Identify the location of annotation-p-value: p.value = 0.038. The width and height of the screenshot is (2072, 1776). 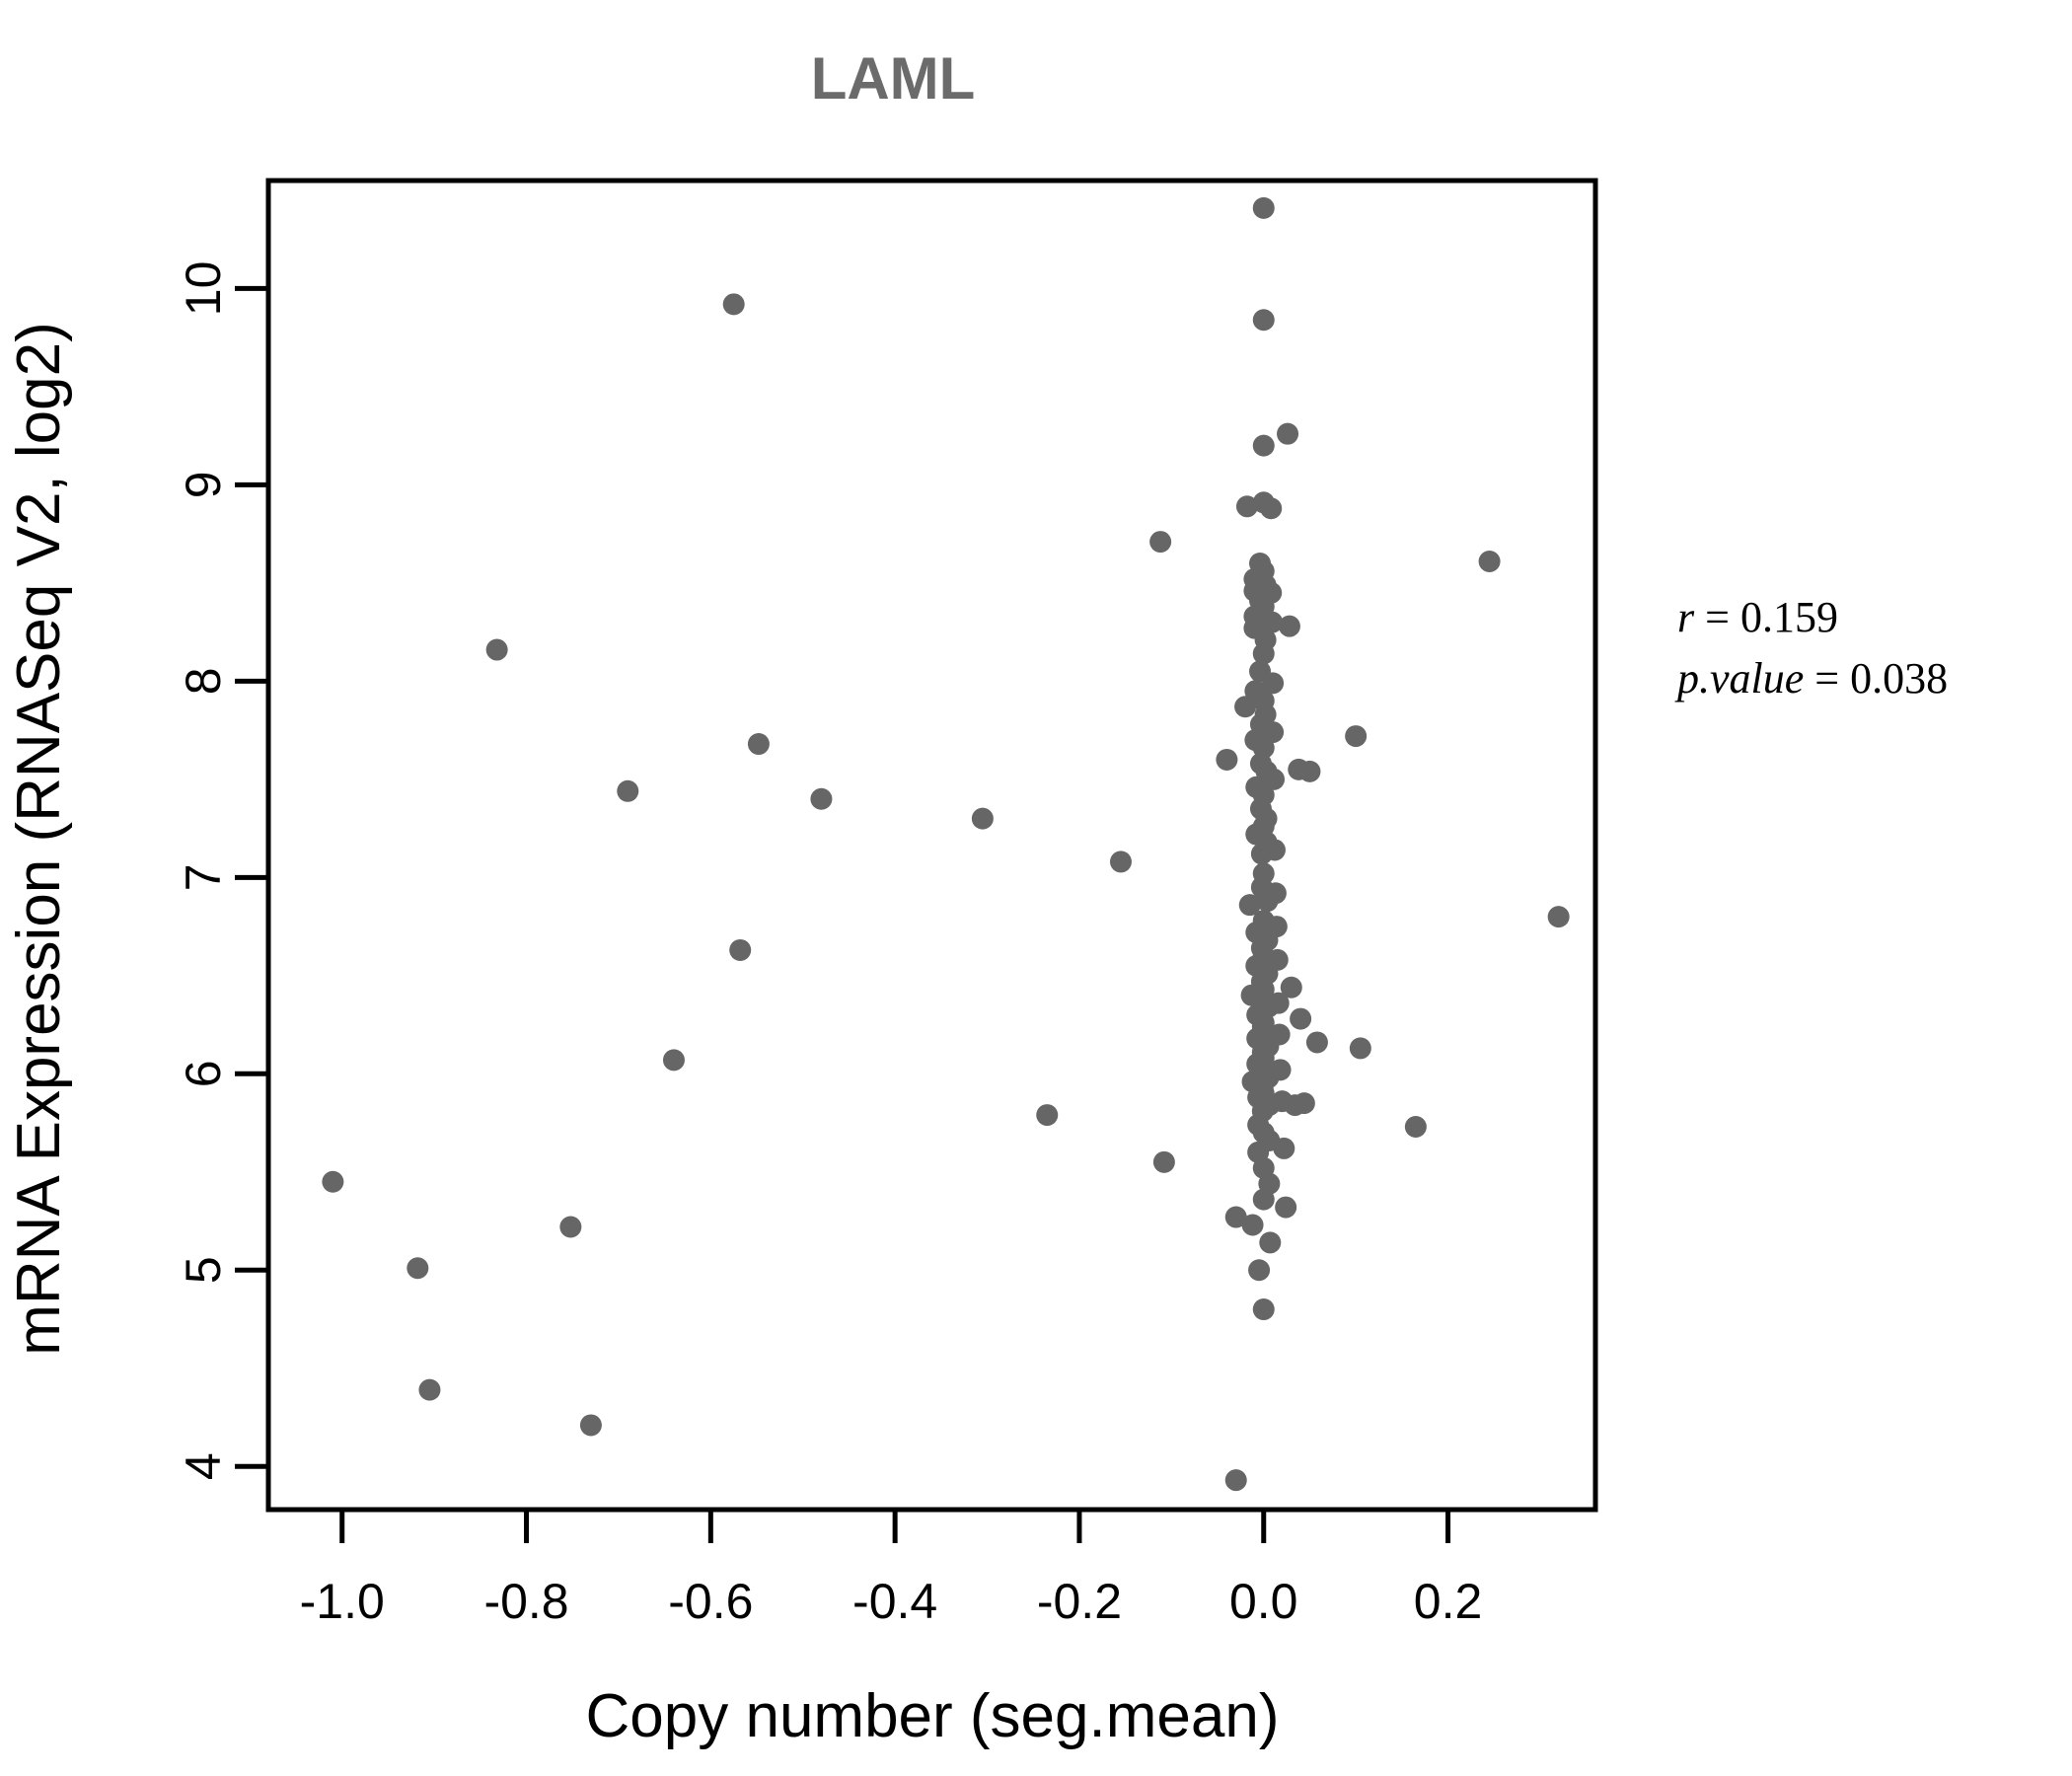
(1811, 679).